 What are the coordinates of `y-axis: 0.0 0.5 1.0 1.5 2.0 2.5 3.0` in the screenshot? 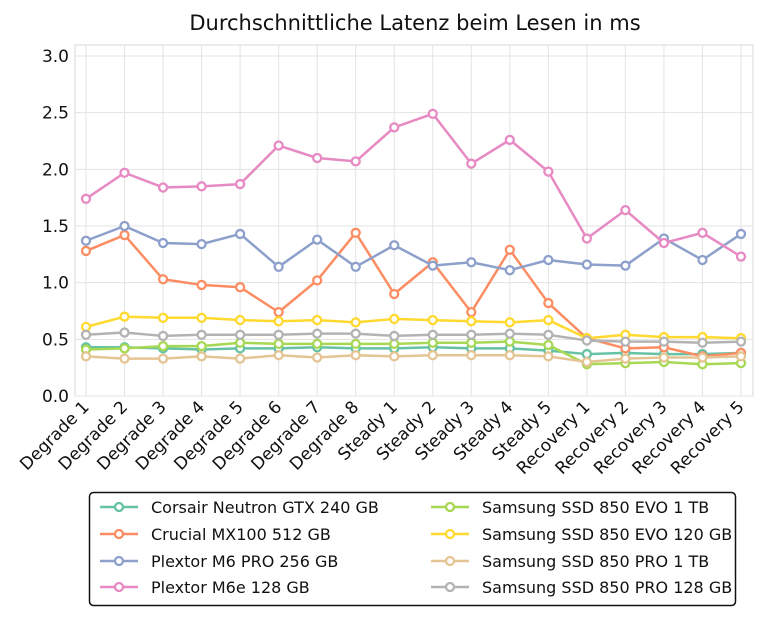 It's located at (55, 227).